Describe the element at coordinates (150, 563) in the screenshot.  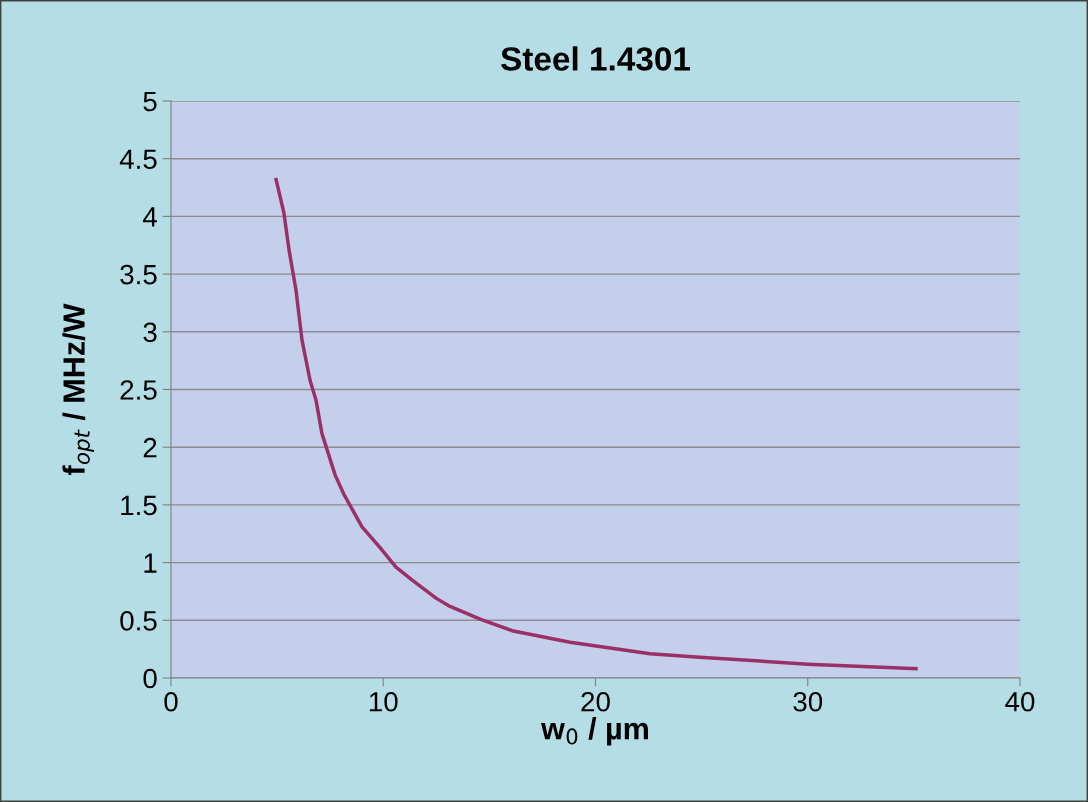
I see `y-tick-label: 1` at that location.